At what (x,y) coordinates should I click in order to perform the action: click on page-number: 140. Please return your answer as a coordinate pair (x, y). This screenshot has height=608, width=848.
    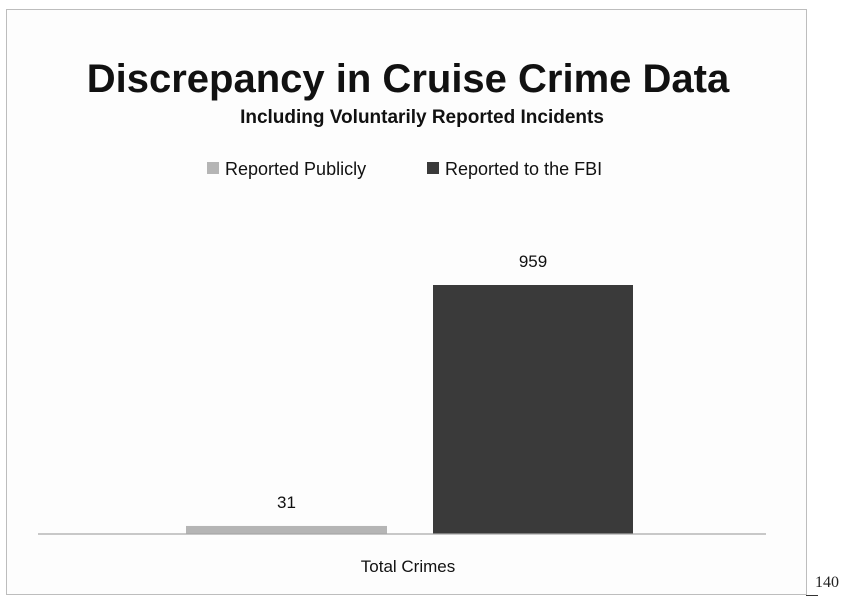
    Looking at the image, I should click on (827, 582).